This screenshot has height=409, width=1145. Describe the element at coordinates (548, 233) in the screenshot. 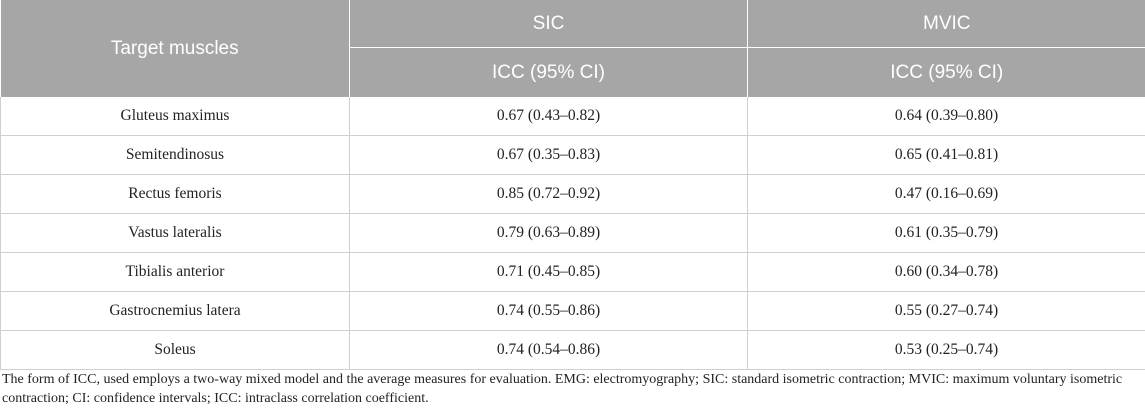

I see `sic-cell: 0.79 (0.63–0.89)` at that location.